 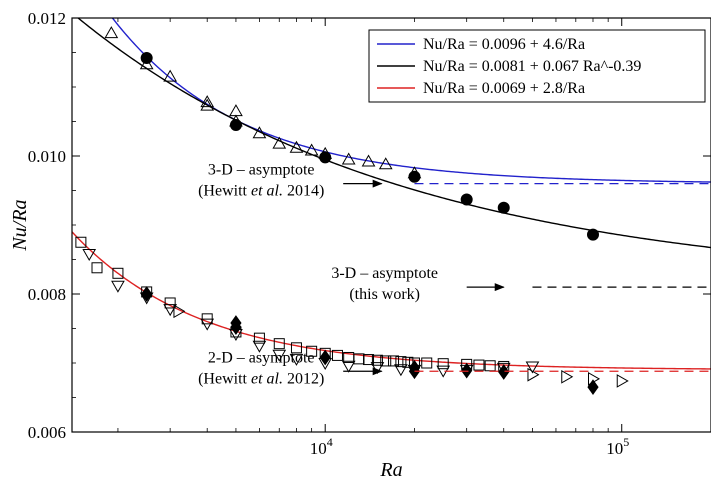 I want to click on y-tick-label-0: 0.006, so click(x=47, y=432).